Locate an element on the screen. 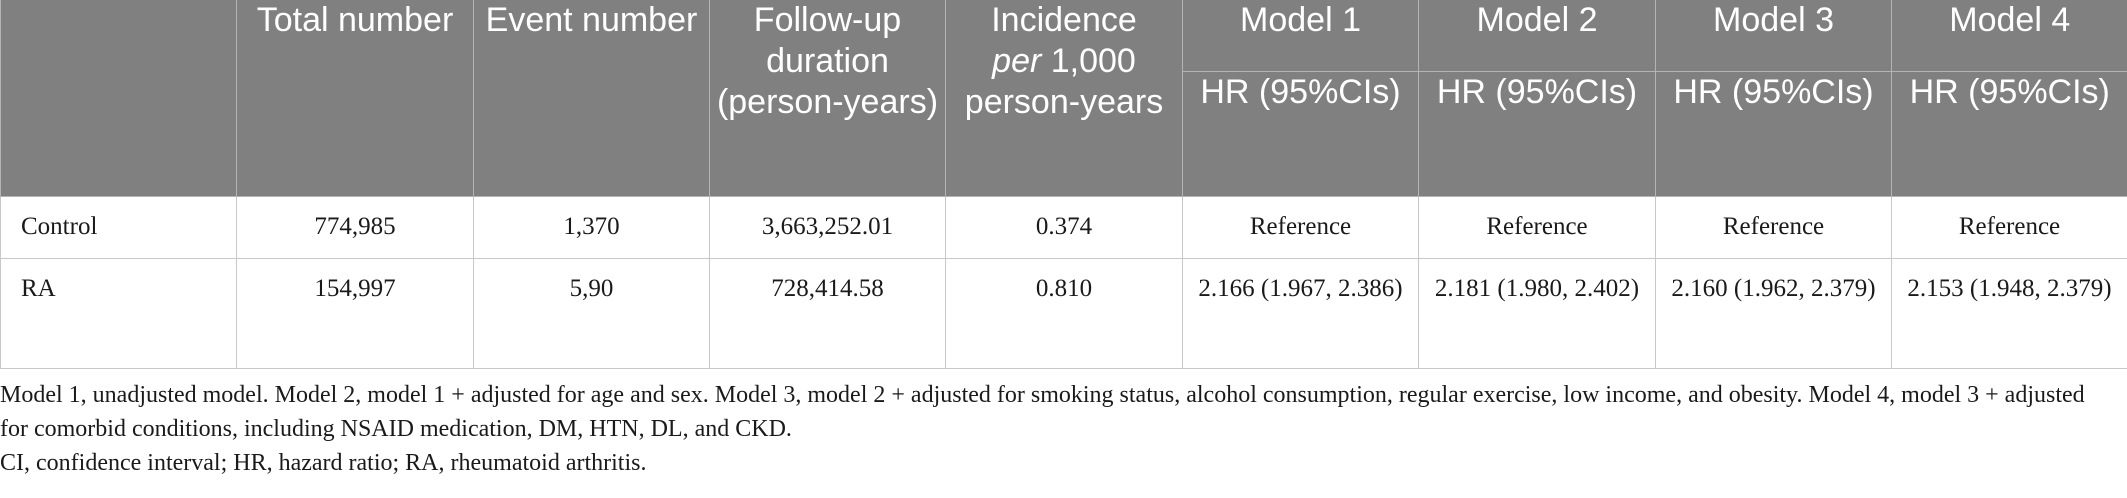 The width and height of the screenshot is (2127, 498). header-total-number: Total number is located at coordinates (355, 98).